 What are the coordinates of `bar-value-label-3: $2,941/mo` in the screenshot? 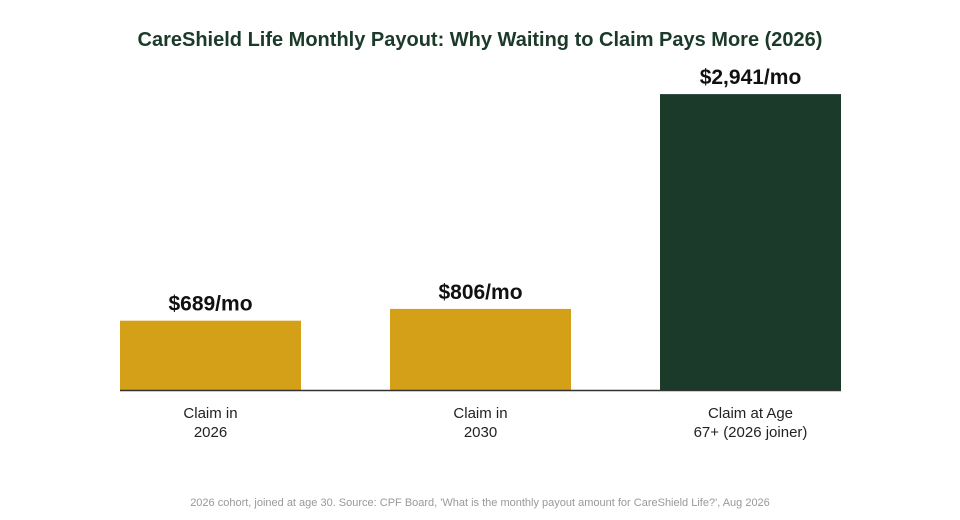 It's located at (751, 77).